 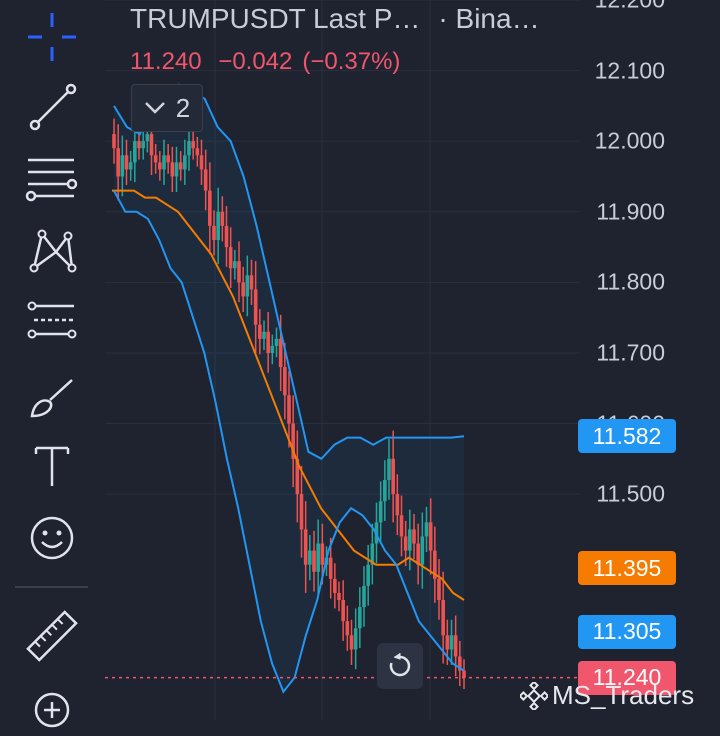 I want to click on drawing-toolbar, so click(x=52, y=364).